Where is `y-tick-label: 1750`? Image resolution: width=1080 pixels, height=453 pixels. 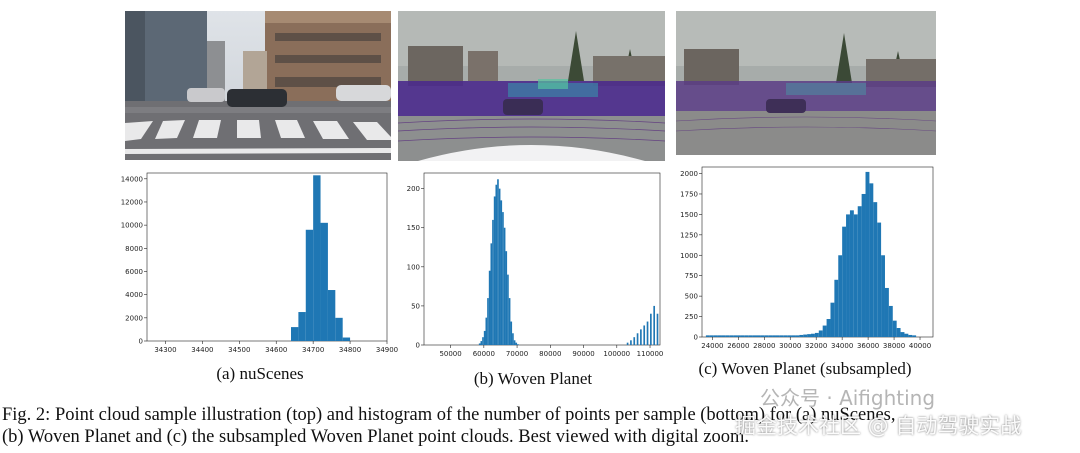 y-tick-label: 1750 is located at coordinates (689, 194).